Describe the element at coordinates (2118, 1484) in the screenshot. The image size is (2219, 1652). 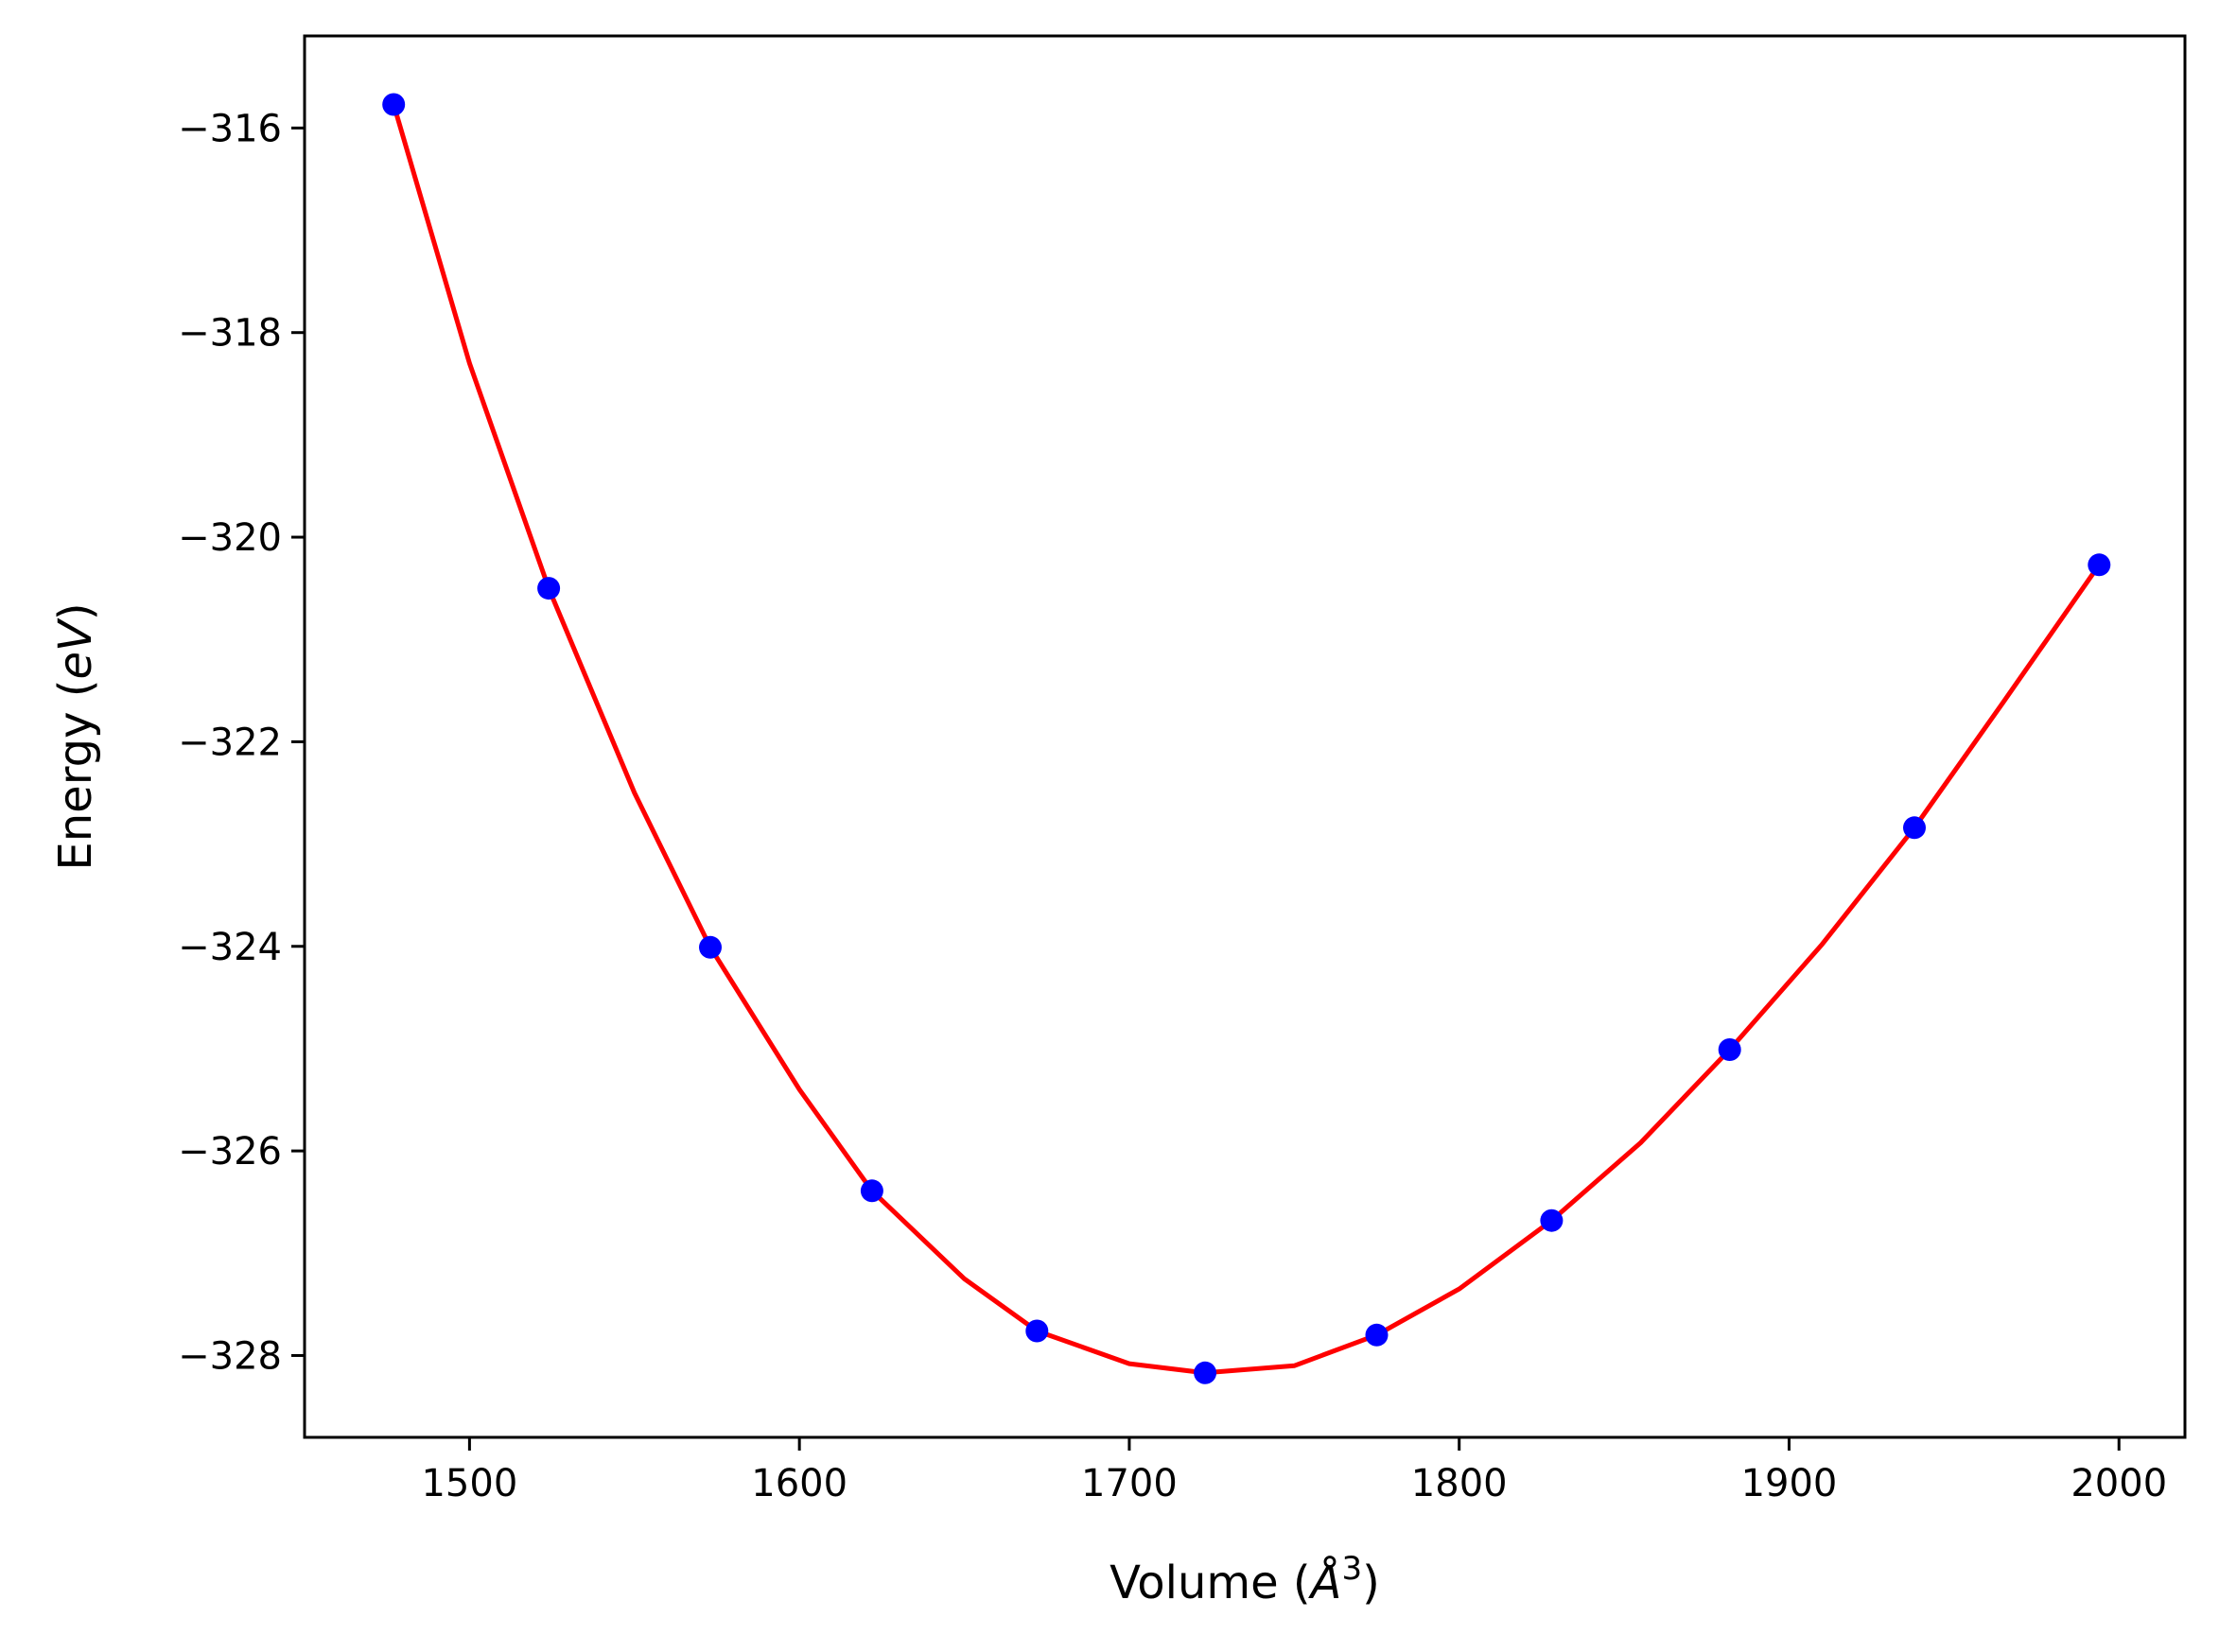
I see `x-tick-label: 2000` at that location.